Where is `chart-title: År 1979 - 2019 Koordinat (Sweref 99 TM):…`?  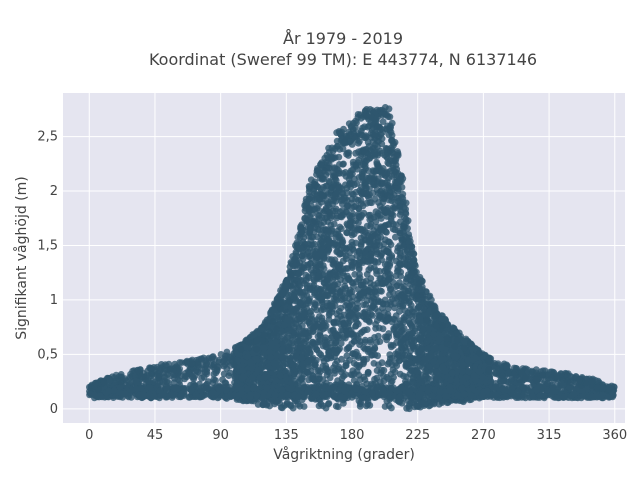
chart-title: År 1979 - 2019 Koordinat (Sweref 99 TM):… is located at coordinates (320, 49).